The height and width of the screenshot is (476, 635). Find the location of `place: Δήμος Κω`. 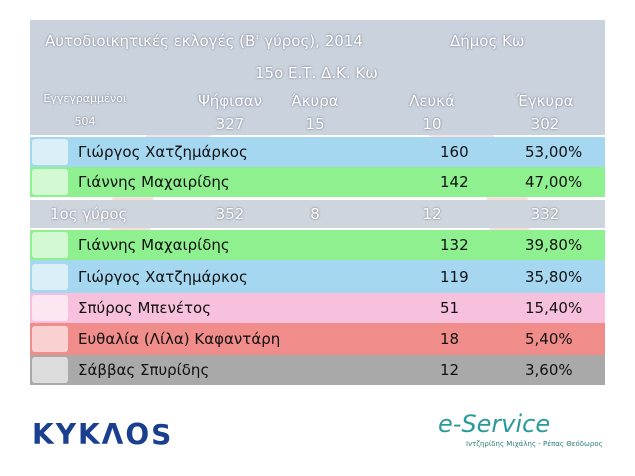

place: Δήμος Κω is located at coordinates (487, 41).